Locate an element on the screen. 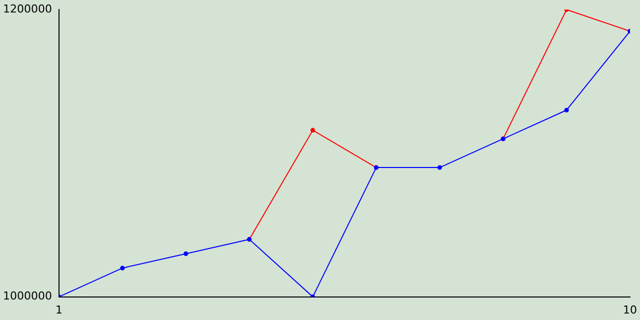  x-tick-label: 1 is located at coordinates (58, 309).